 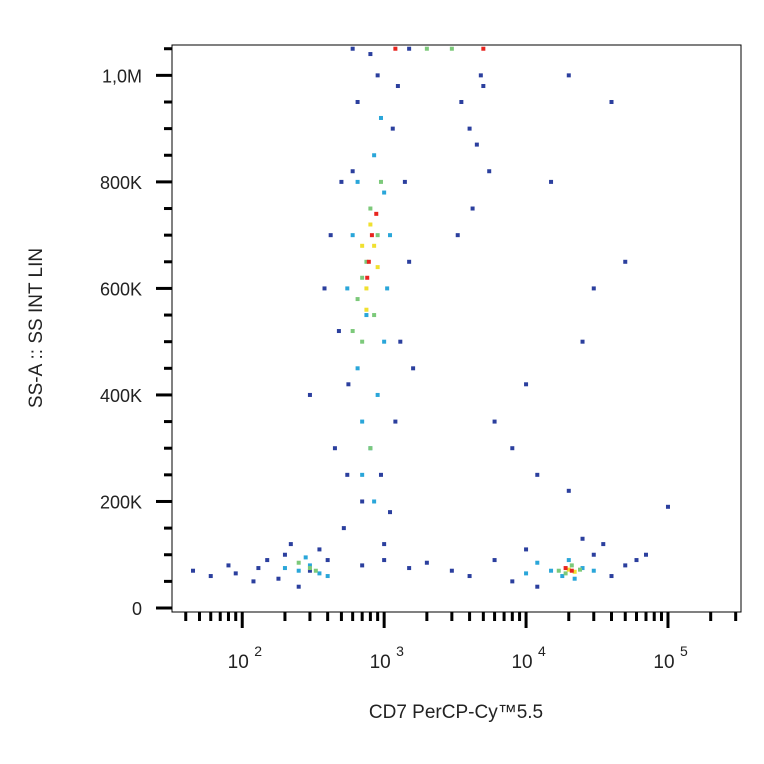 What do you see at coordinates (258, 651) in the screenshot?
I see `x-tick-exponent: 2` at bounding box center [258, 651].